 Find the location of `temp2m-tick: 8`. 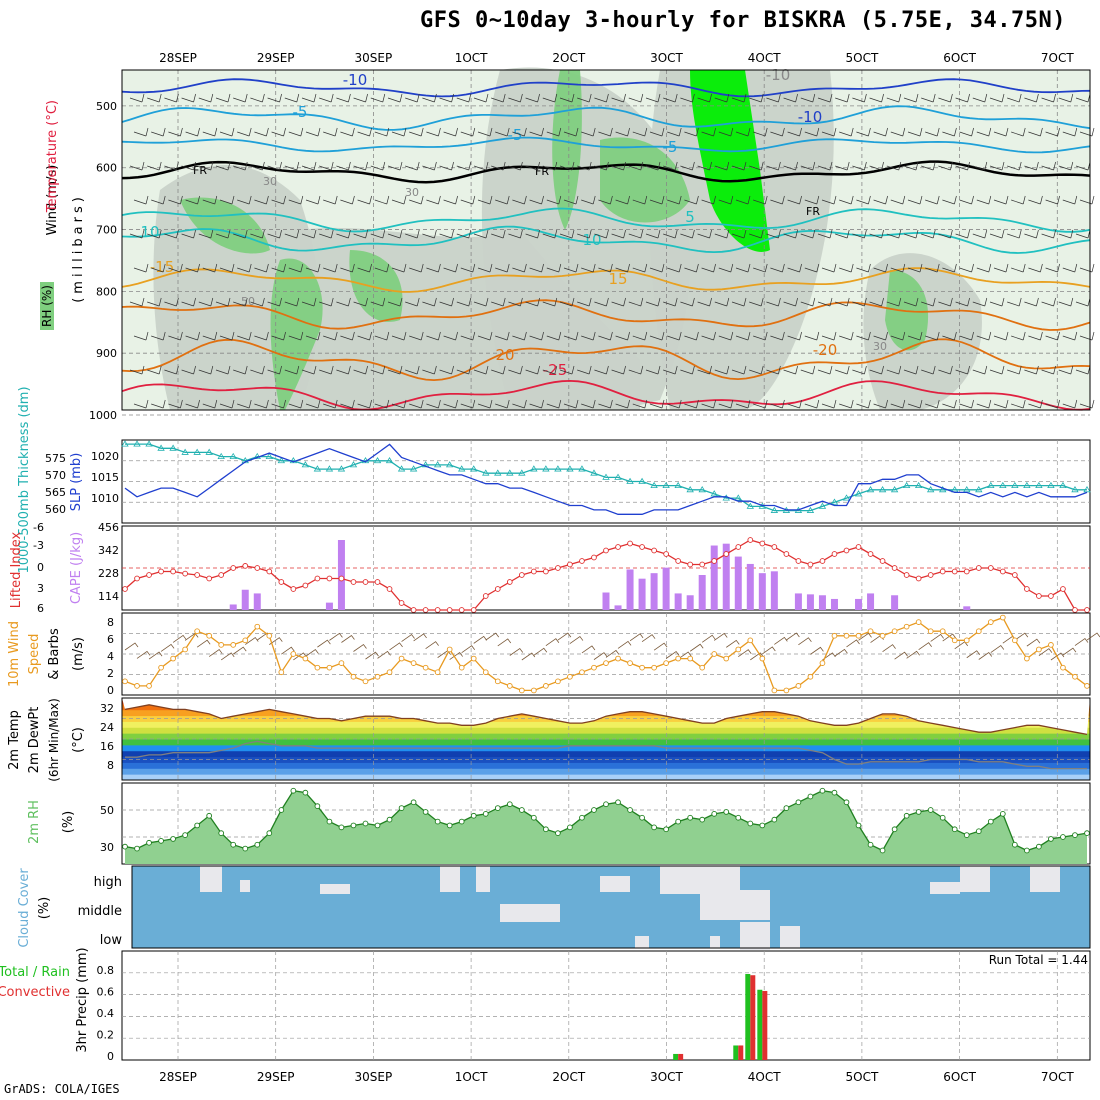

temp2m-tick: 8 is located at coordinates (110, 765).